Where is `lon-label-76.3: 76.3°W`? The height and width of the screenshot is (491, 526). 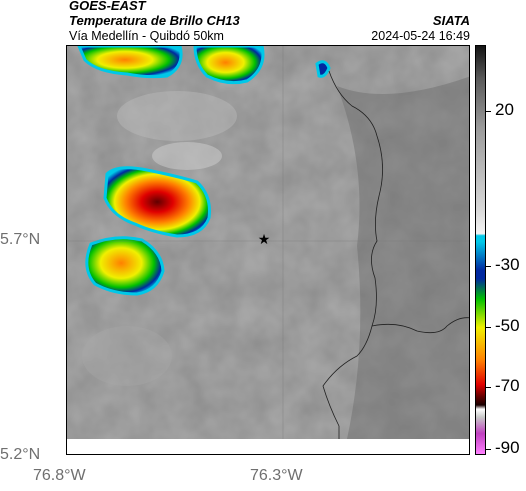
lon-label-76.3: 76.3°W is located at coordinates (276, 475).